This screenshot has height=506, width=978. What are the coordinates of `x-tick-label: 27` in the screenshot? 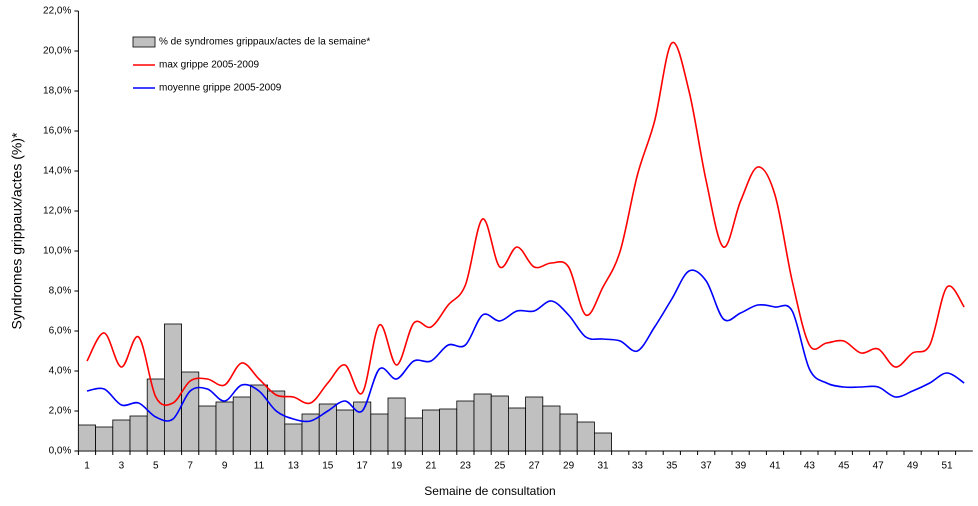 It's located at (535, 466).